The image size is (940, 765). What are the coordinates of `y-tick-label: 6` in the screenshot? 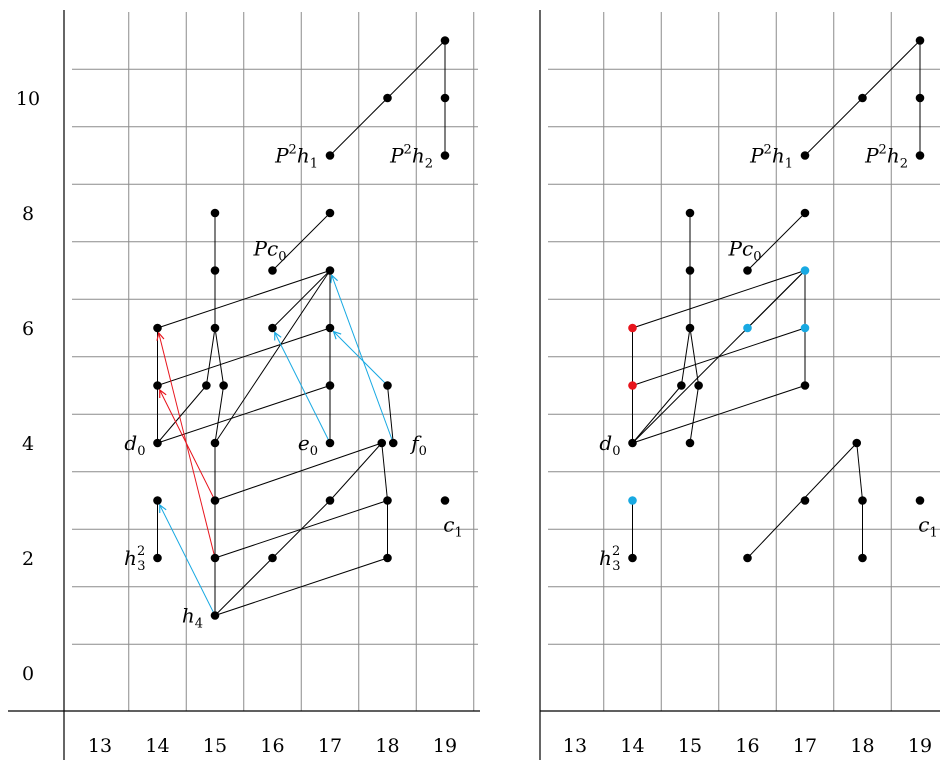 It's located at (28, 329).